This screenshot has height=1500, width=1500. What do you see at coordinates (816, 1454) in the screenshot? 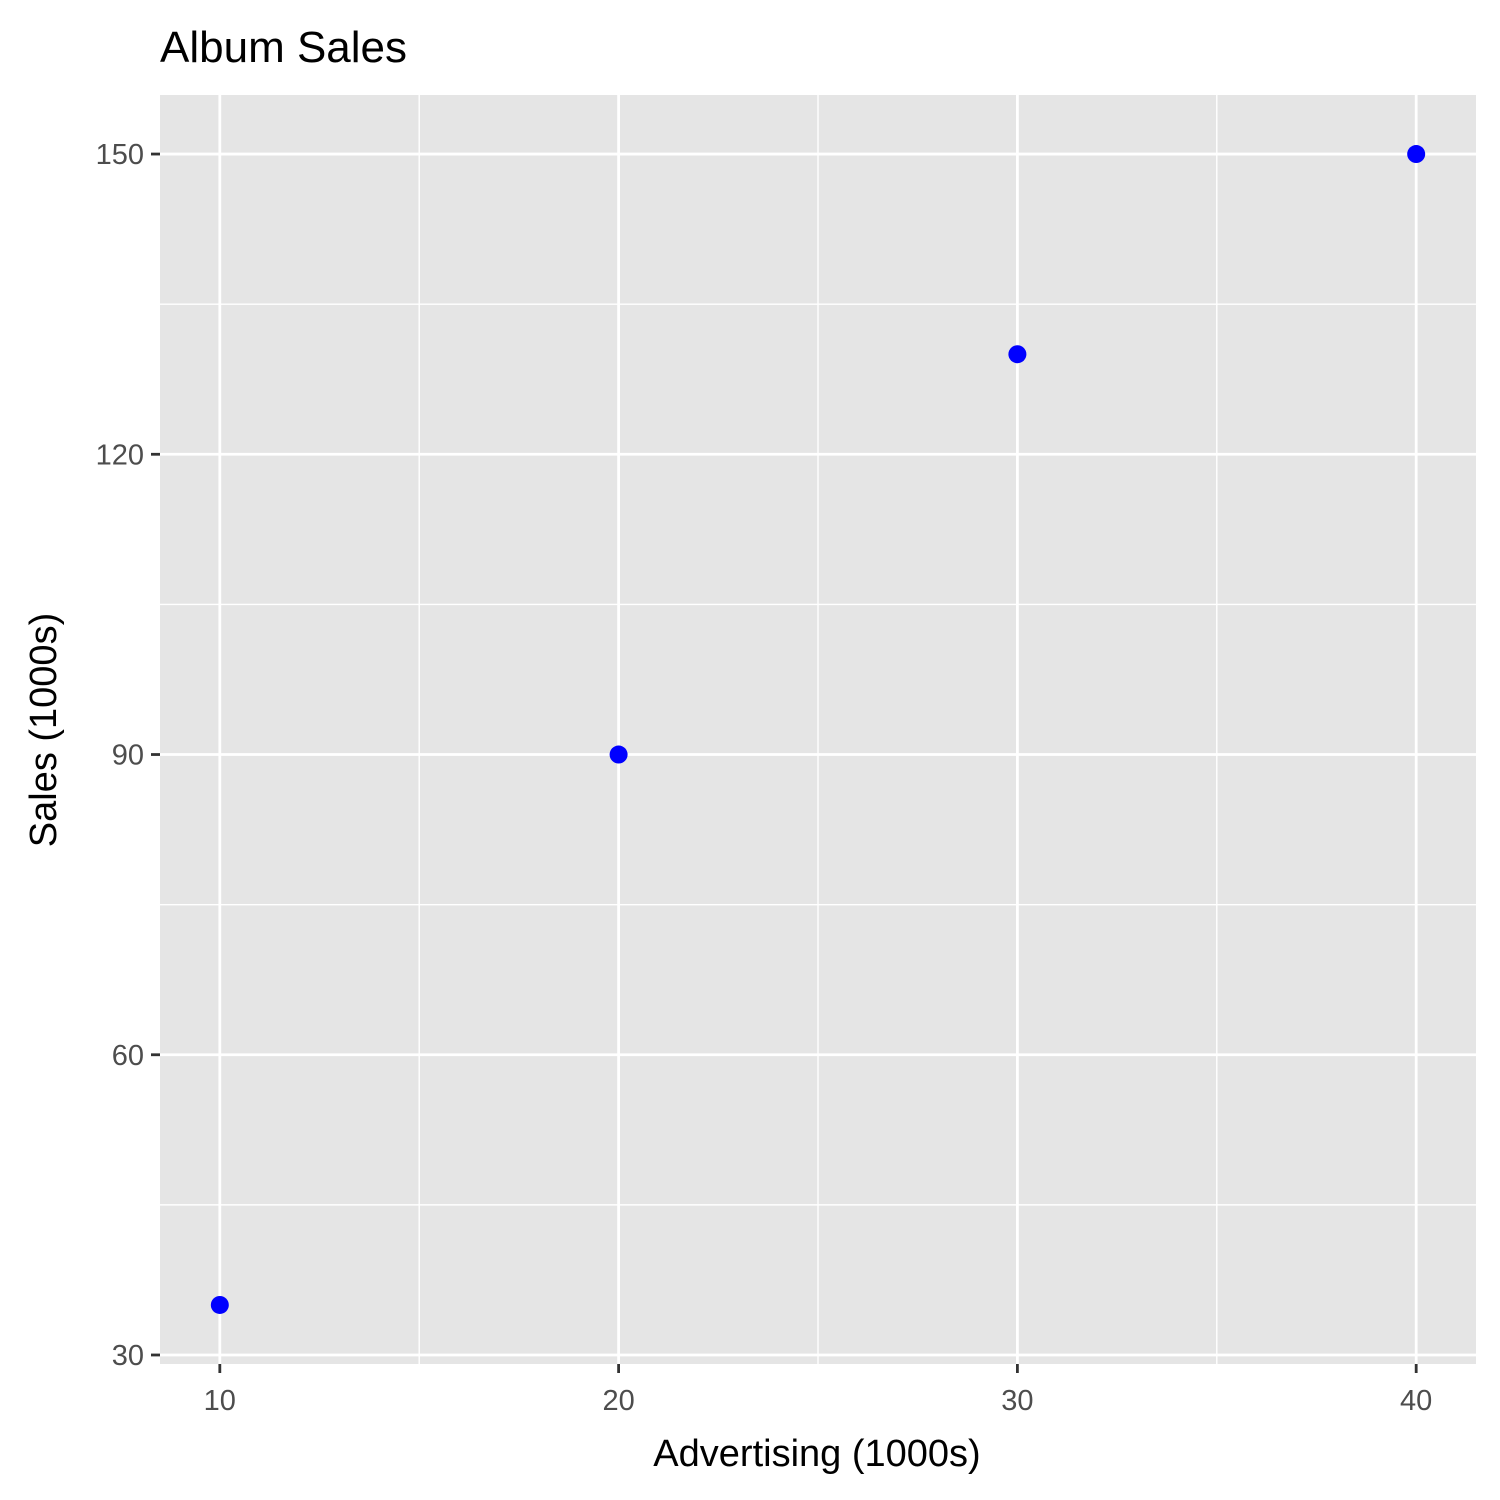
I see `x-axis-label: Advertising (1000s)` at bounding box center [816, 1454].